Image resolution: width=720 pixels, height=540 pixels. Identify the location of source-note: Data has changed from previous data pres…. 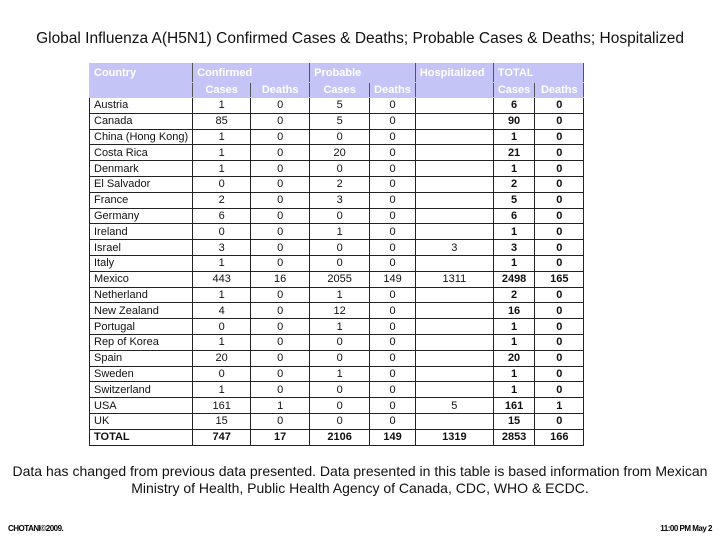
(360, 479).